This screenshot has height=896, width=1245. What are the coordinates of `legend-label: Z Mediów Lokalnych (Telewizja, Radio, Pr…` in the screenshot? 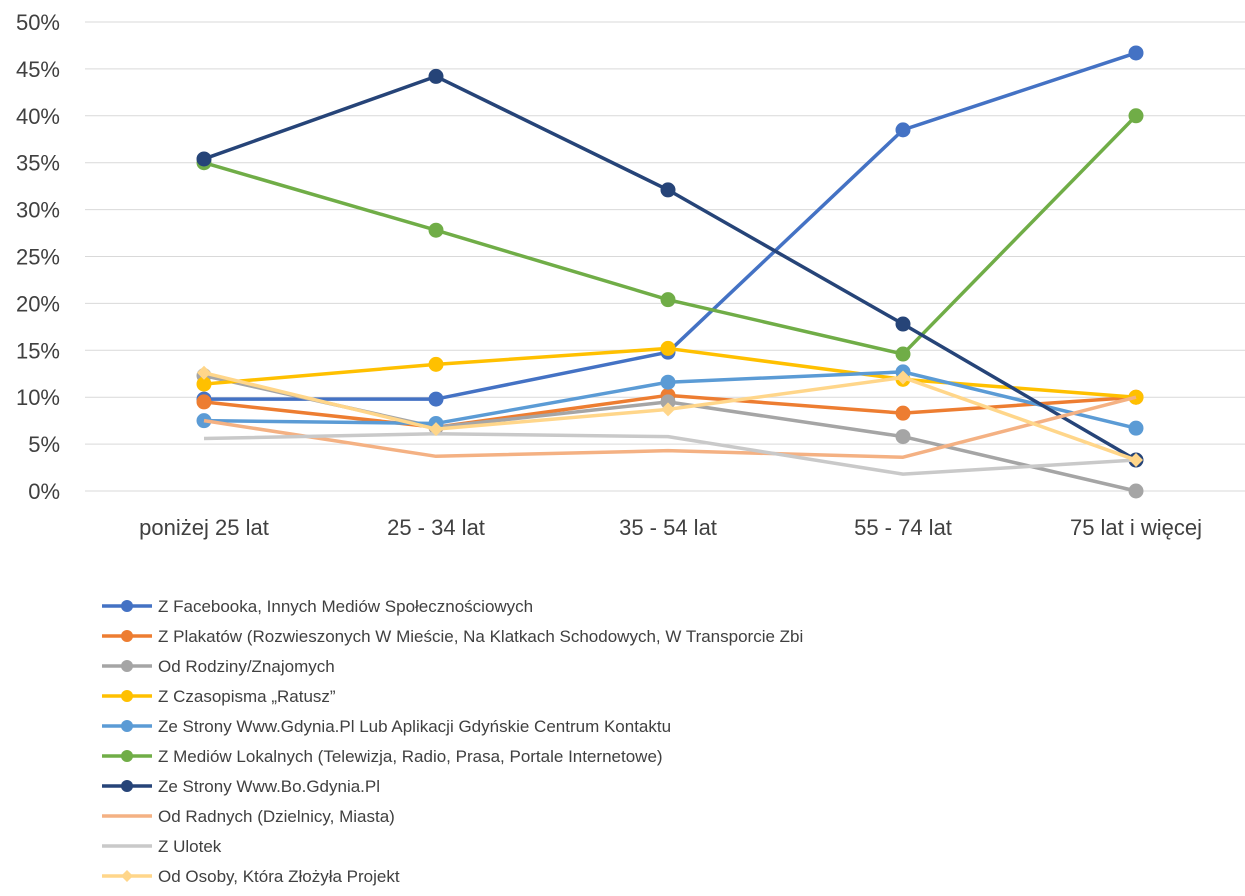 It's located at (410, 756).